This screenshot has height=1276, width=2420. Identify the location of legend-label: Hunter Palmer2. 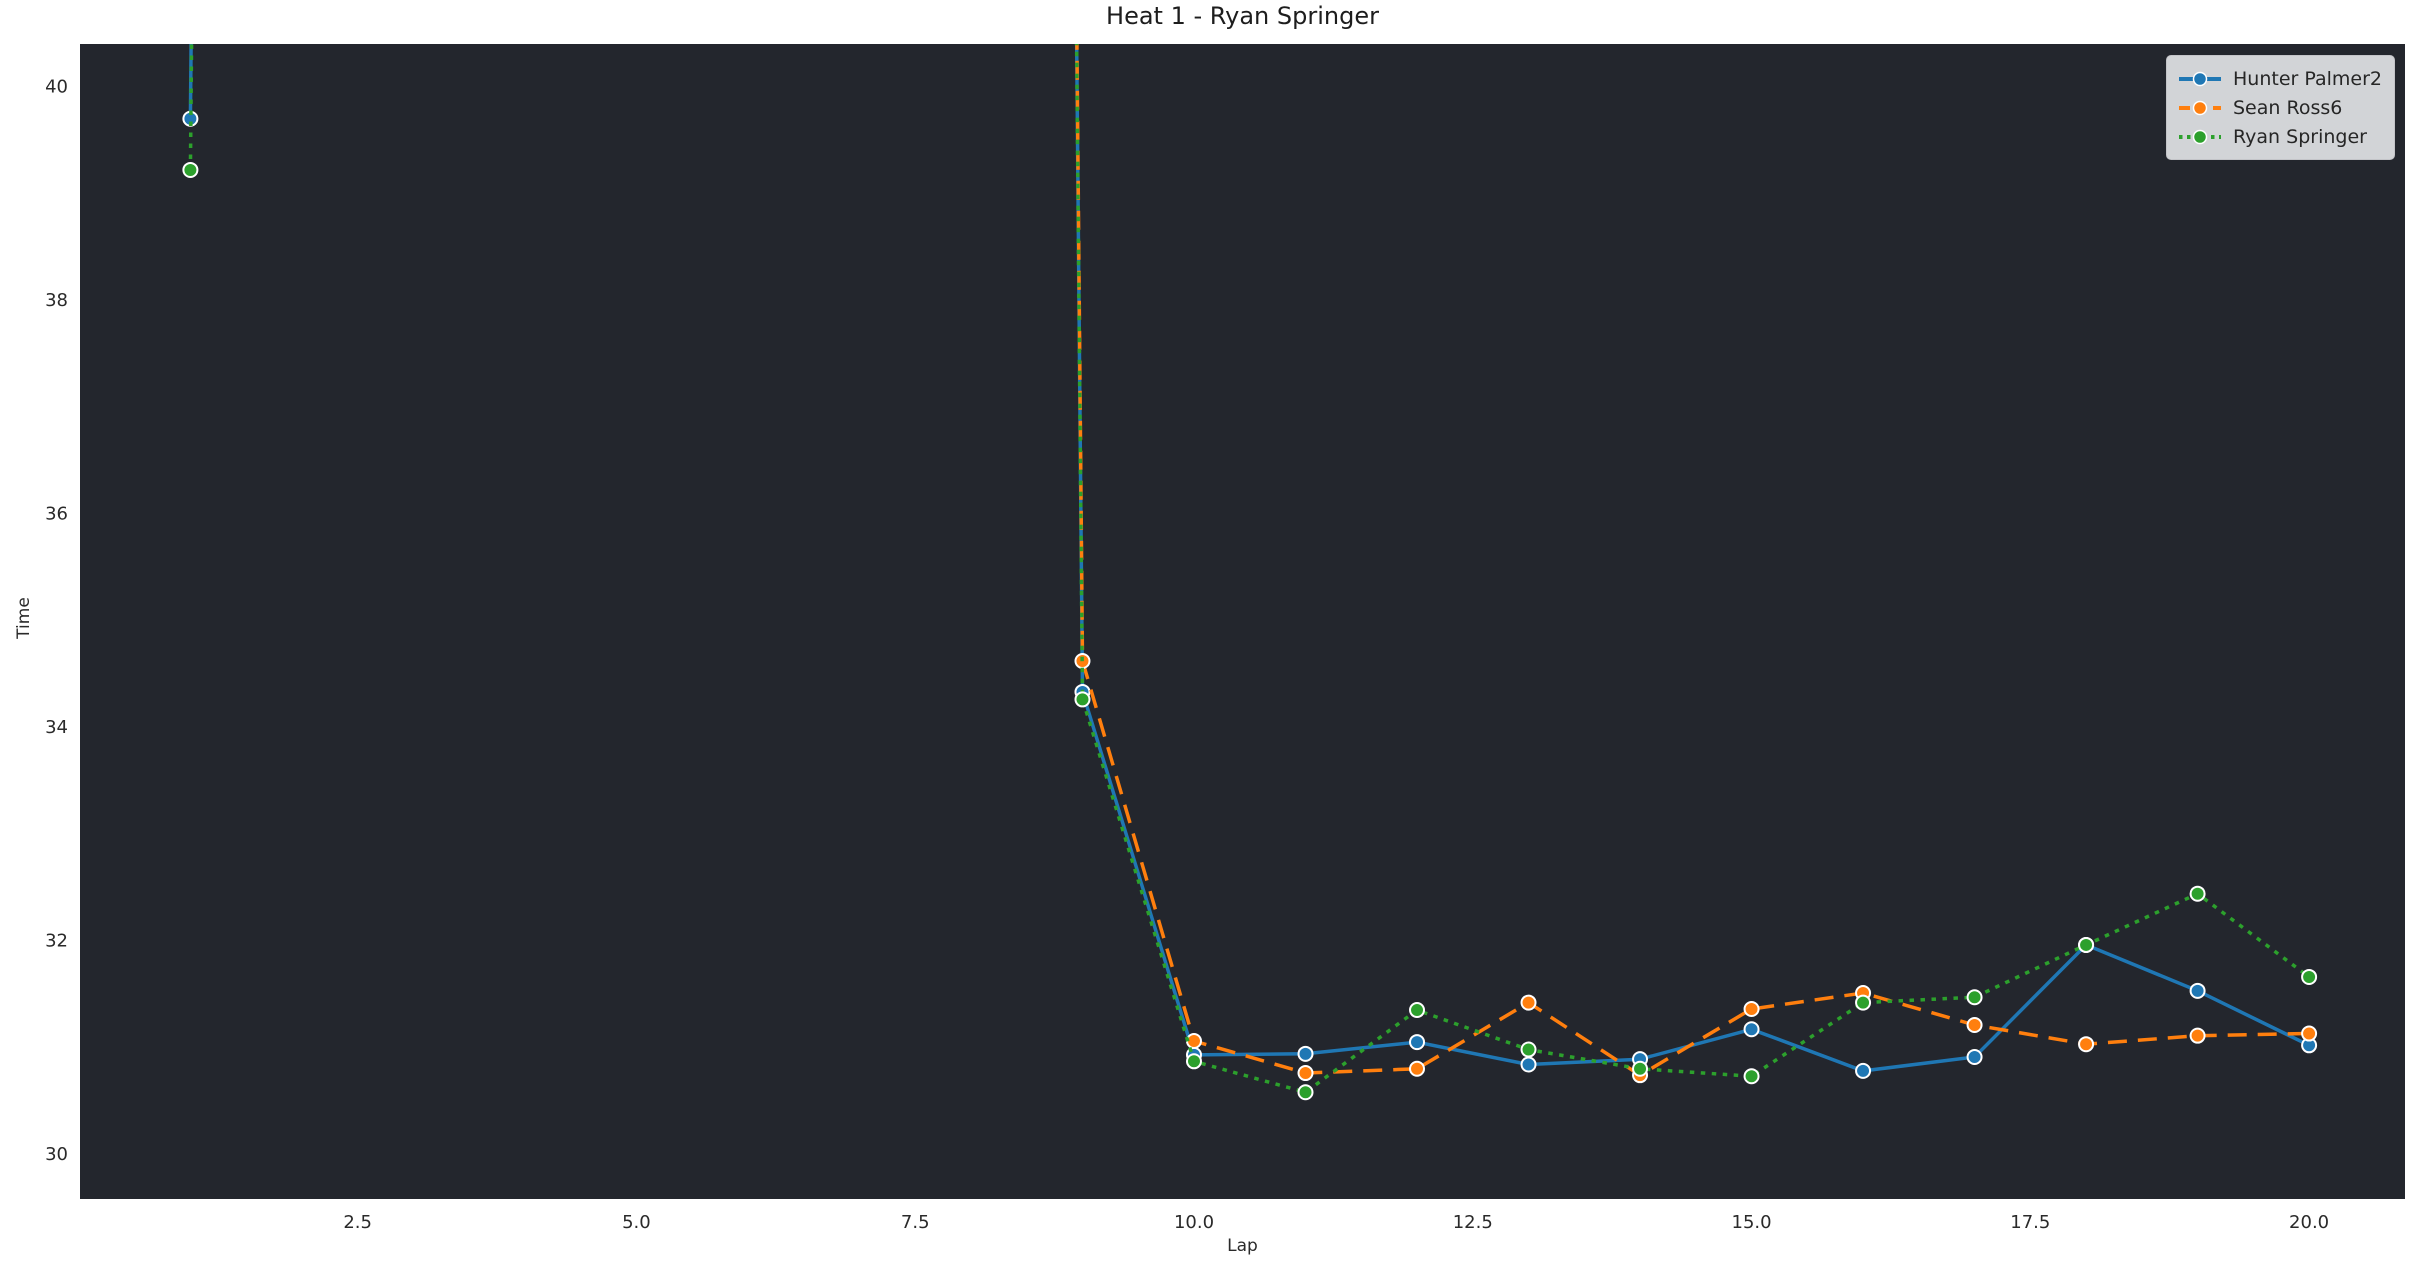
(2307, 78).